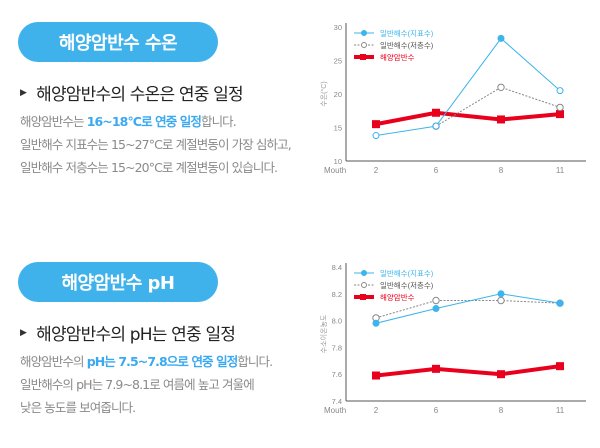  I want to click on heading-text: 해양암반수의 pH는 연중 일정, so click(136, 335).